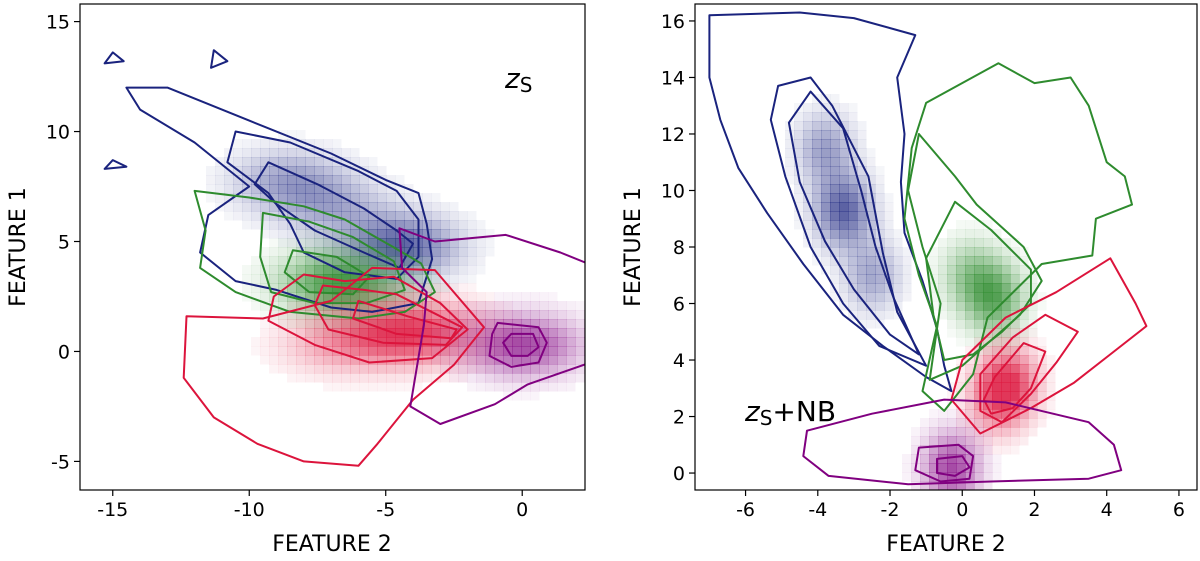 The width and height of the screenshot is (1200, 561). What do you see at coordinates (64, 243) in the screenshot?
I see `y-tick-label: 5` at bounding box center [64, 243].